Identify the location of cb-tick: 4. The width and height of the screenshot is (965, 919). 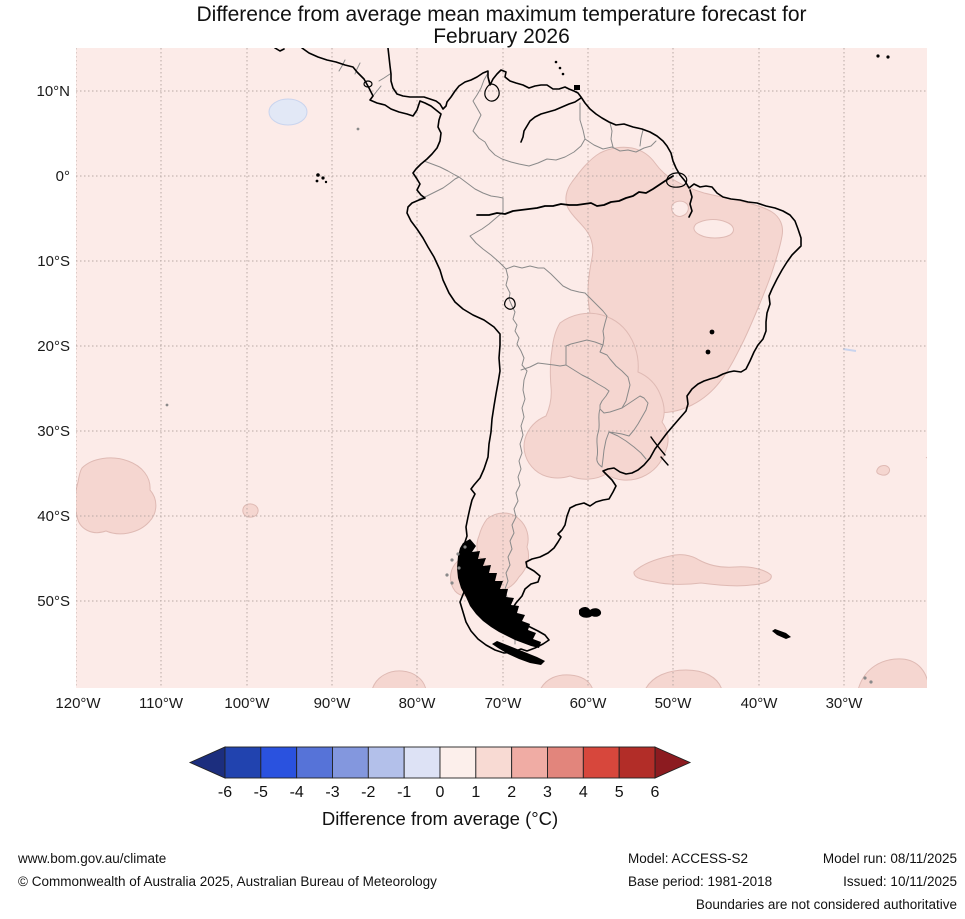
(583, 792).